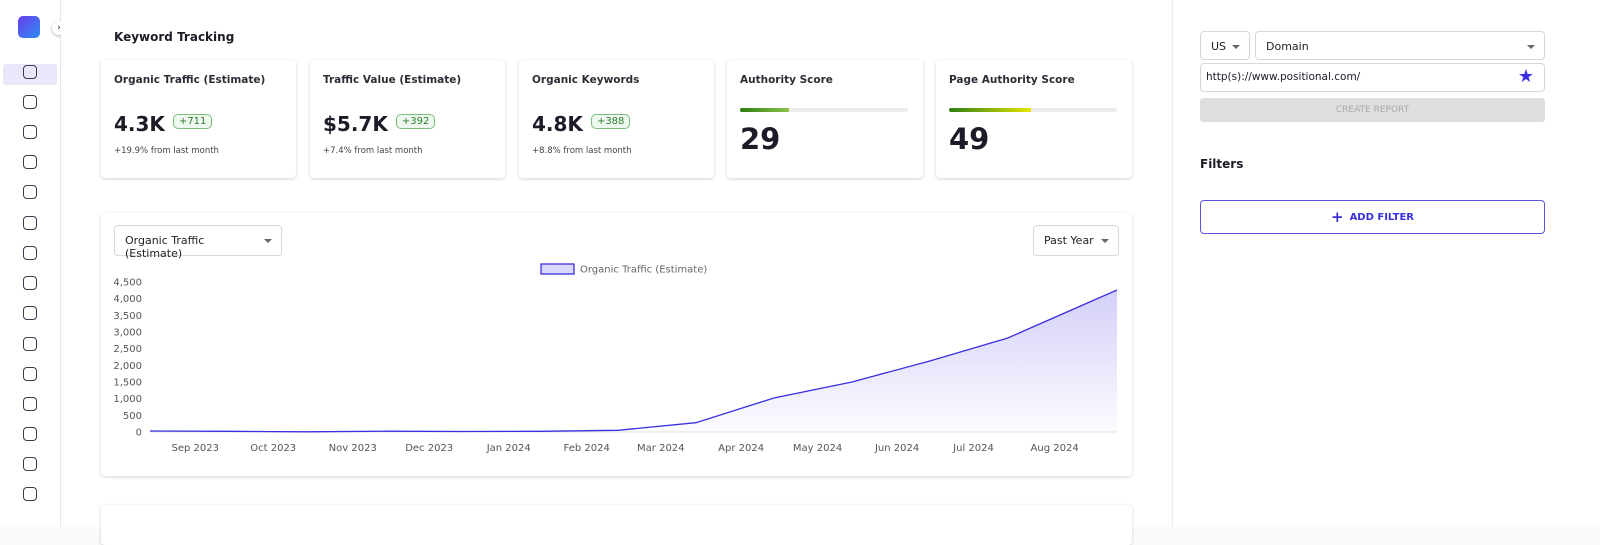 The height and width of the screenshot is (545, 1600). I want to click on score-card: Page Authority Score 49, so click(1034, 119).